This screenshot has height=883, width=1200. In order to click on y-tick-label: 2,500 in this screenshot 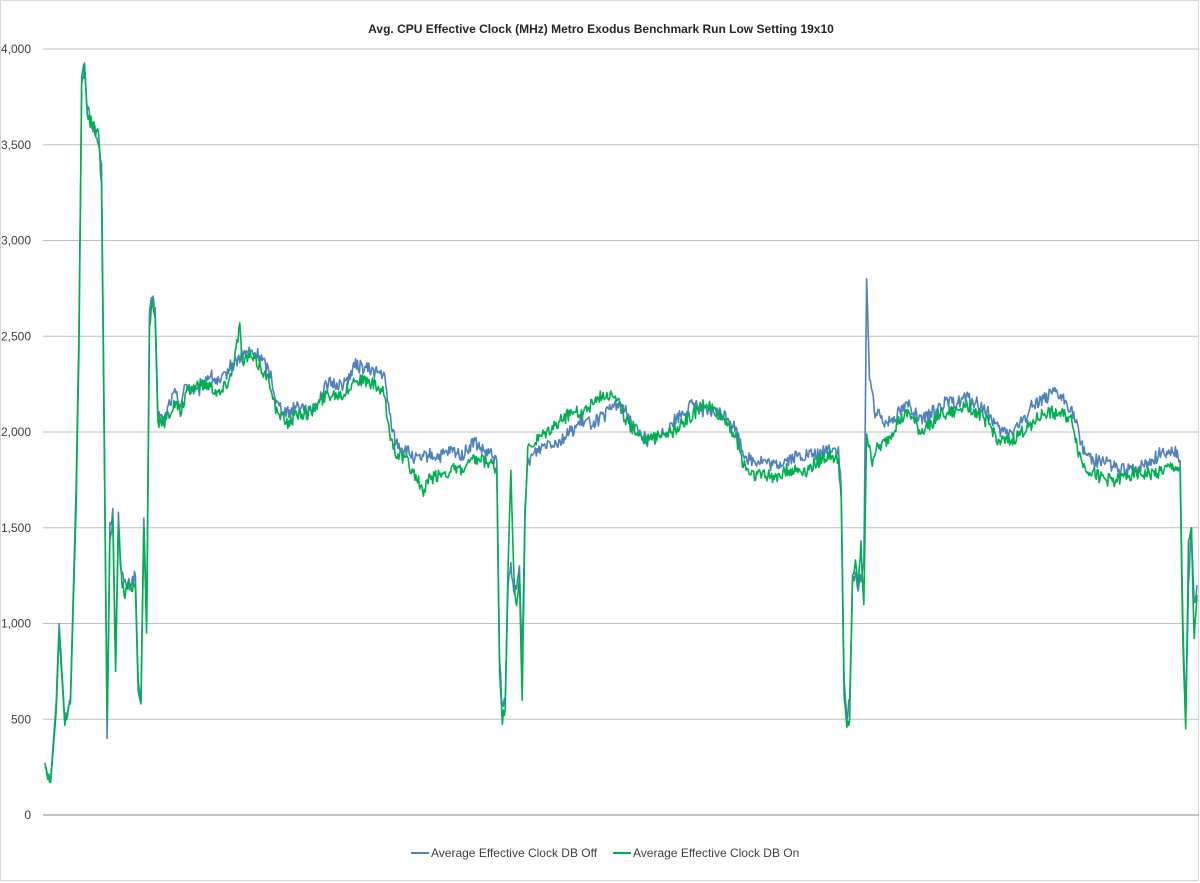, I will do `click(16, 336)`.